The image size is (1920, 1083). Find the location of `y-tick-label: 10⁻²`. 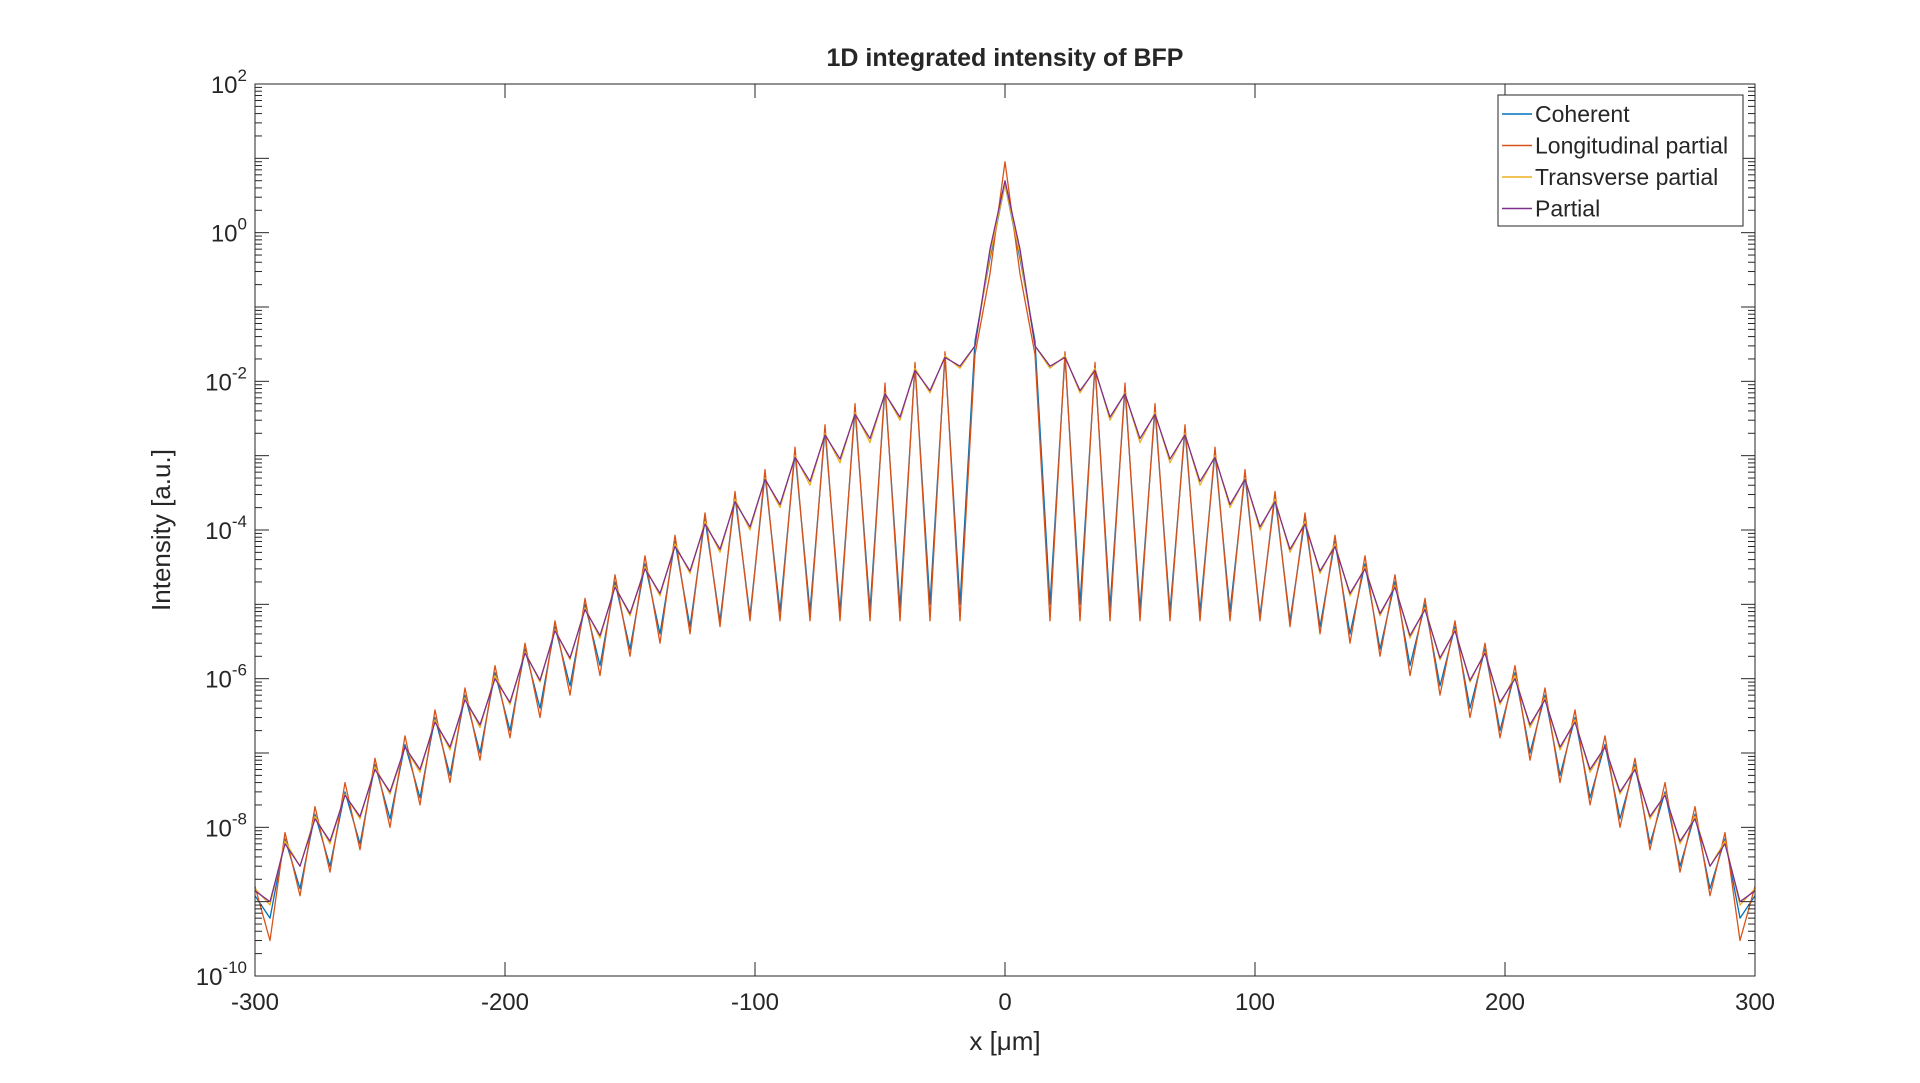

y-tick-label: 10⁻² is located at coordinates (226, 379).